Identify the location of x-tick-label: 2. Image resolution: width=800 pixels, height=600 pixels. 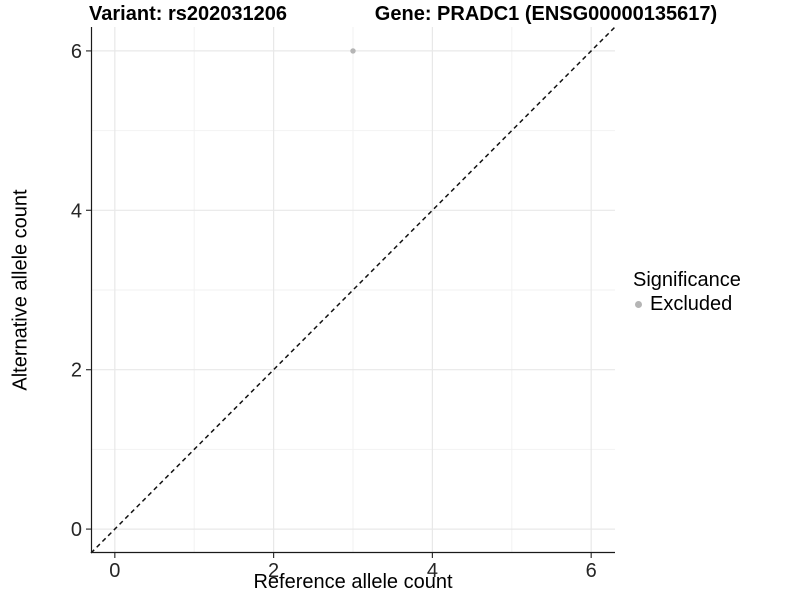
(273, 571).